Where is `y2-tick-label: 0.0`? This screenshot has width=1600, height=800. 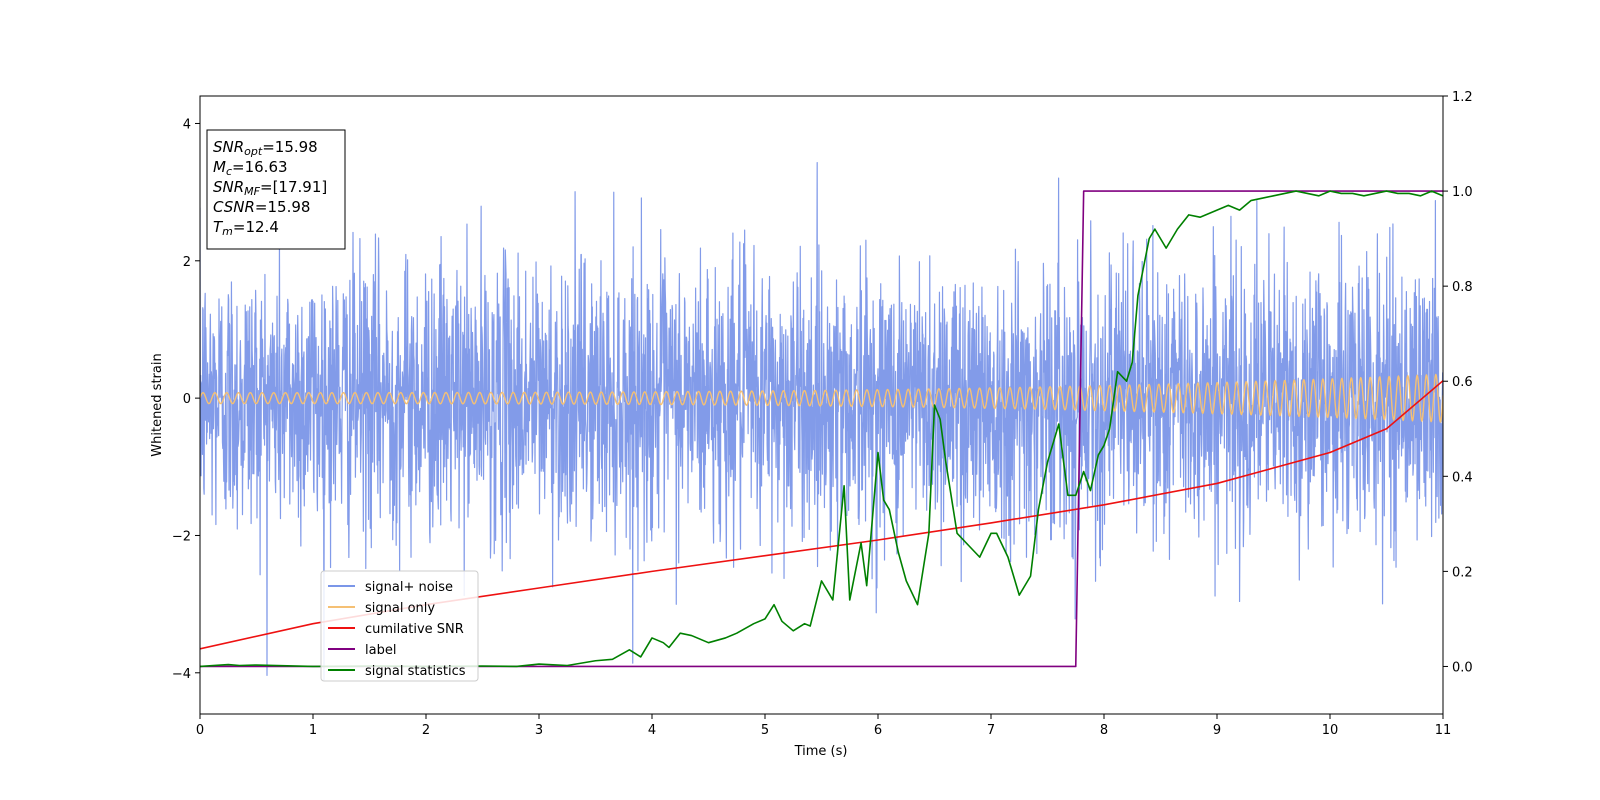 y2-tick-label: 0.0 is located at coordinates (1462, 667).